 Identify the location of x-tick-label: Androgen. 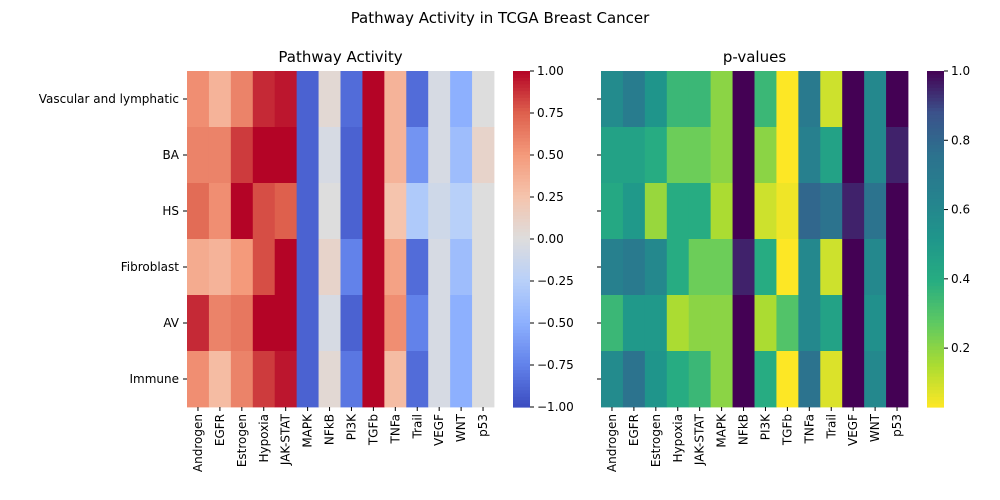
(198, 443).